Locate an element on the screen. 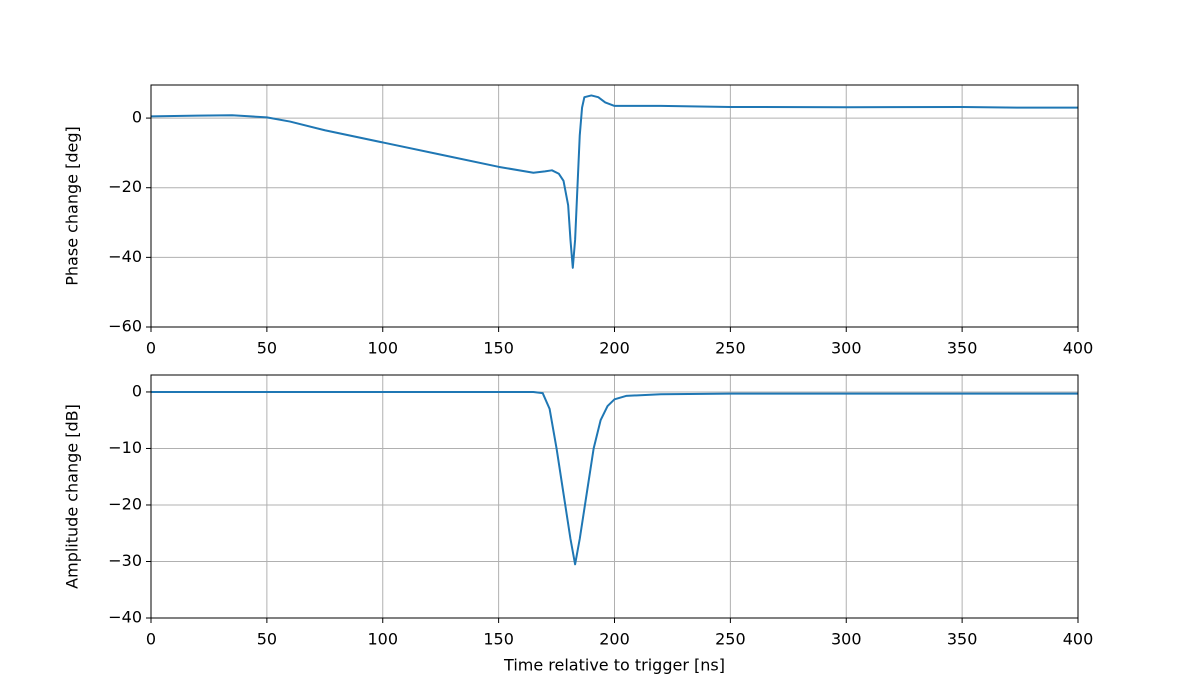  y-axis-label: Phase change [deg] is located at coordinates (72, 205).